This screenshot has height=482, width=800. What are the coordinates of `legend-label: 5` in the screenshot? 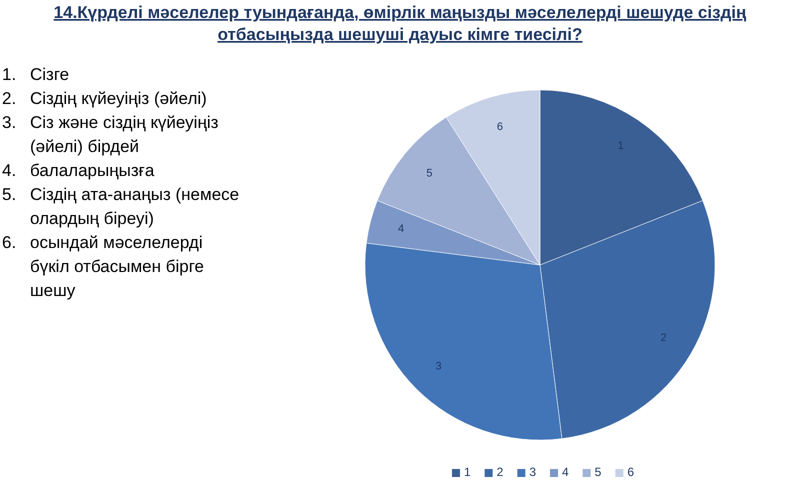 It's located at (598, 472).